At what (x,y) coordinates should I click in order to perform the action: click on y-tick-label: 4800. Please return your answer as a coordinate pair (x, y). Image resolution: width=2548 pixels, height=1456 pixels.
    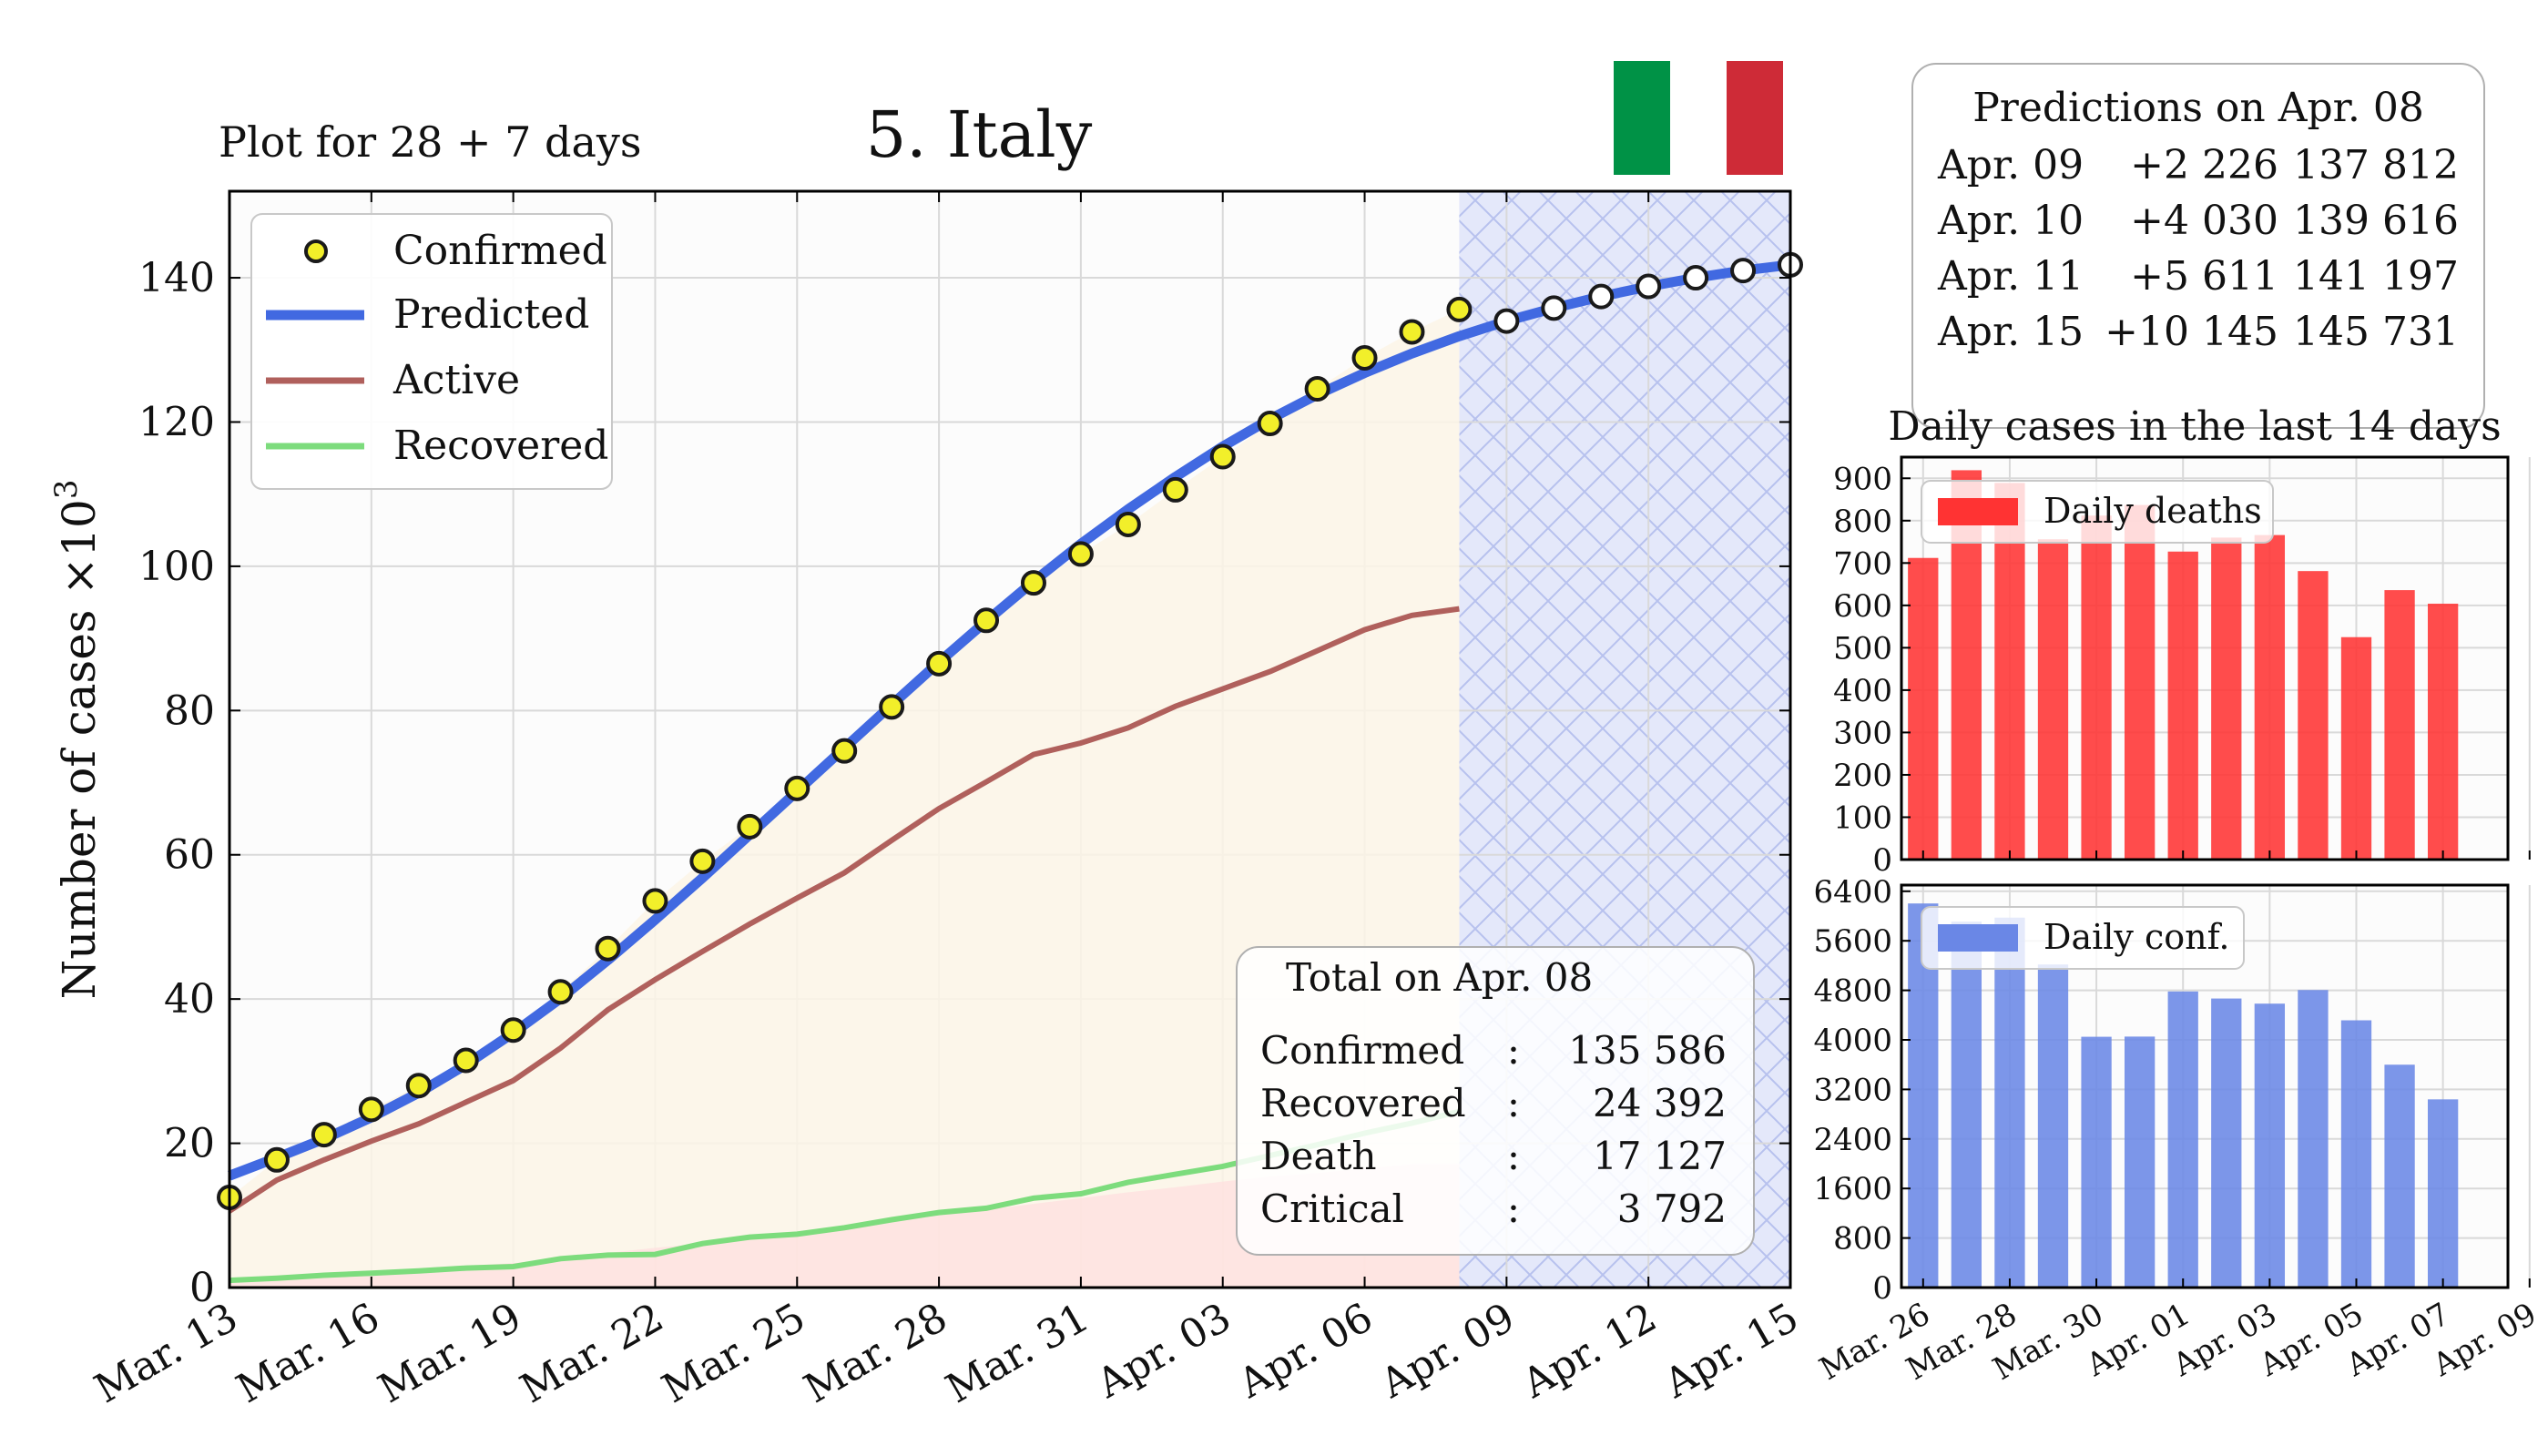
    Looking at the image, I should click on (1853, 992).